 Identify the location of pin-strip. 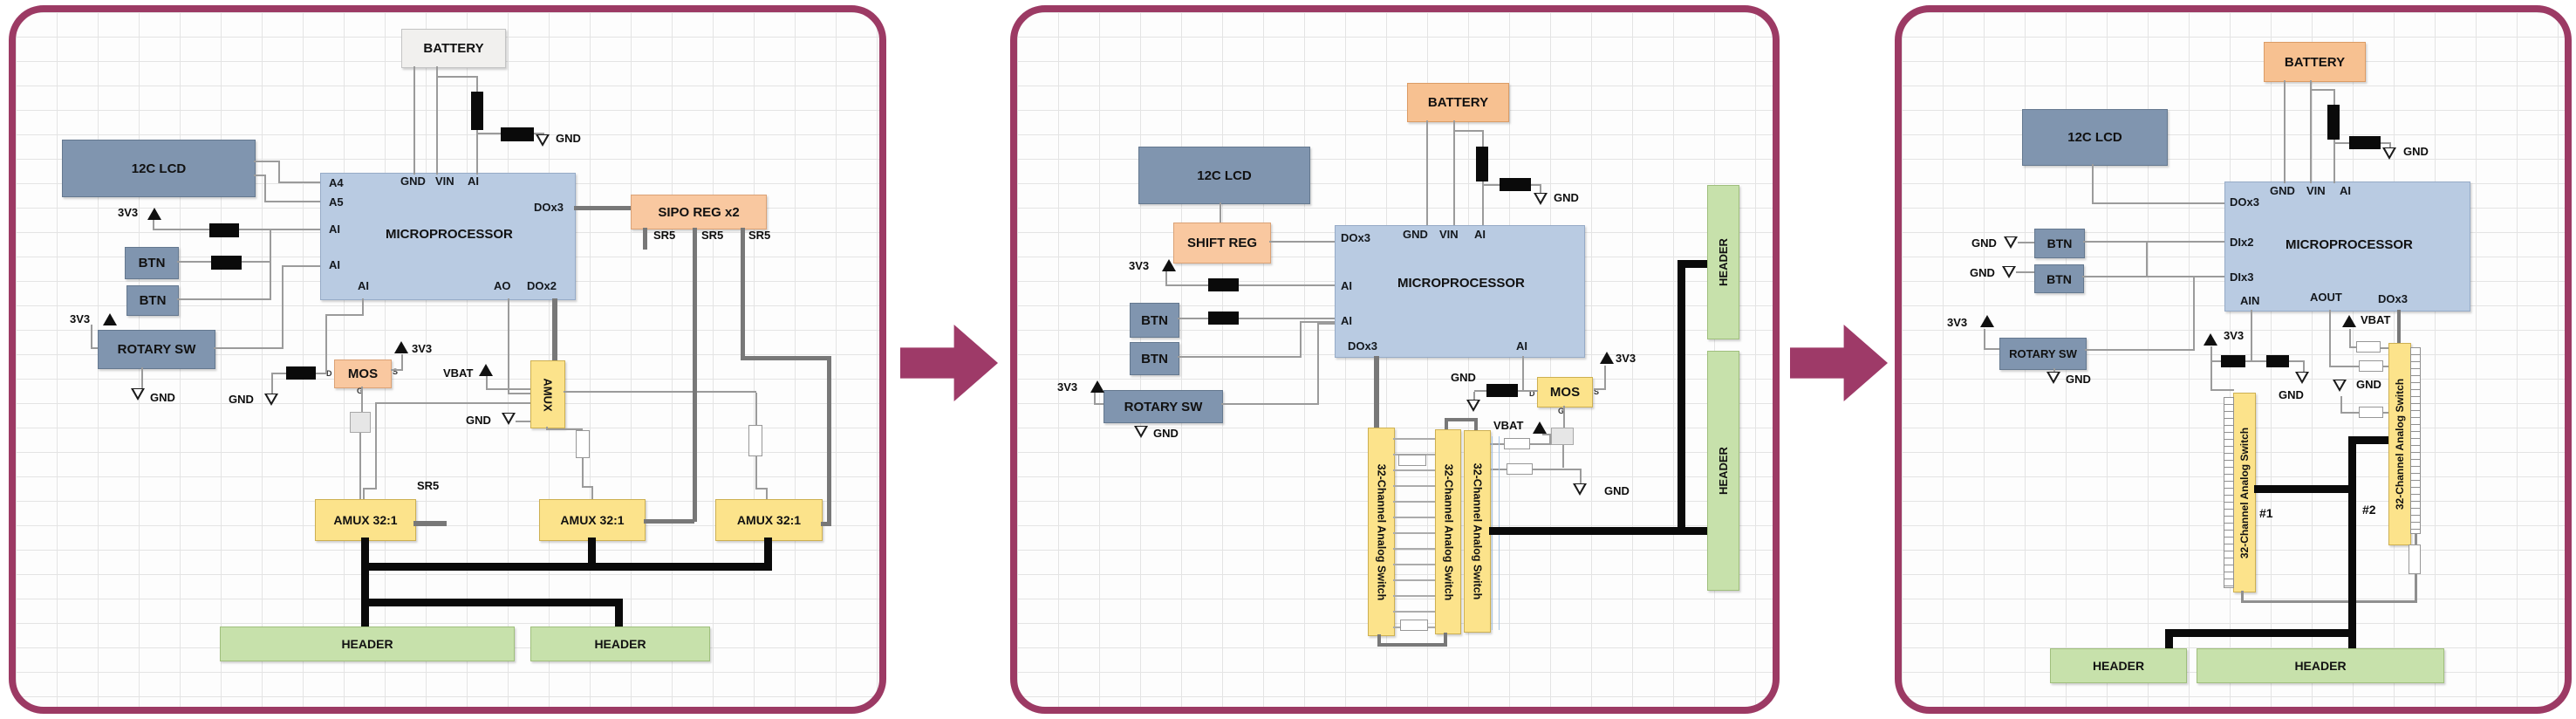
(2415, 440).